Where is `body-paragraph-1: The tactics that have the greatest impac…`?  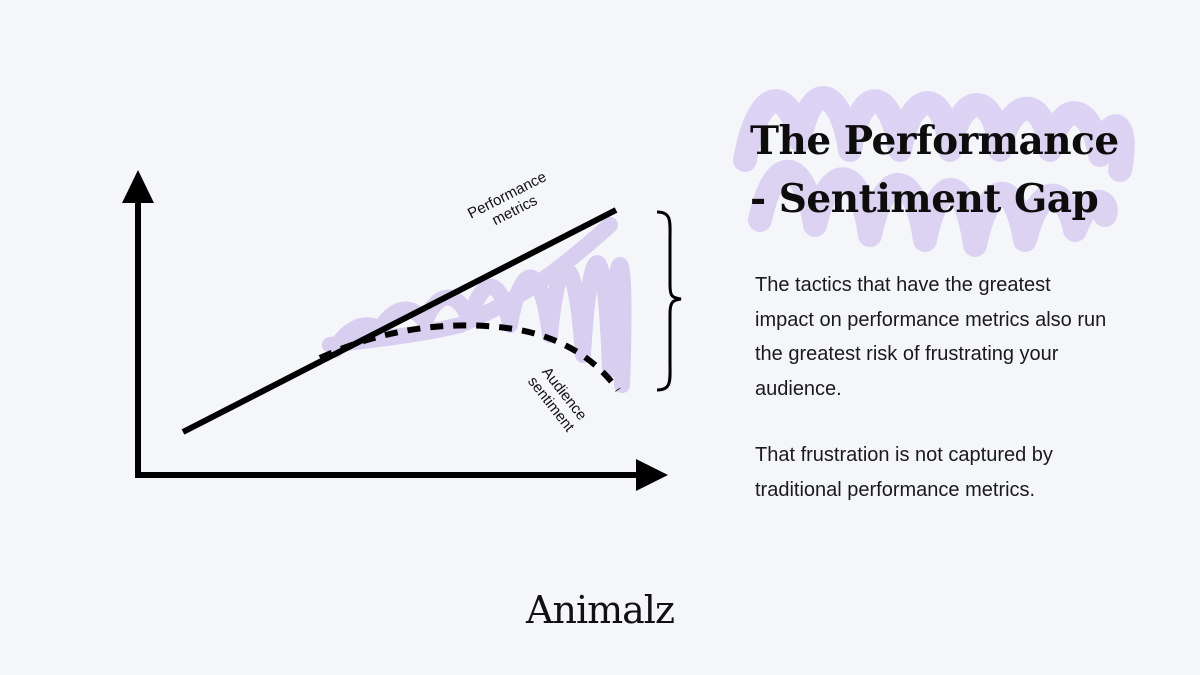
body-paragraph-1: The tactics that have the greatest impac… is located at coordinates (931, 337).